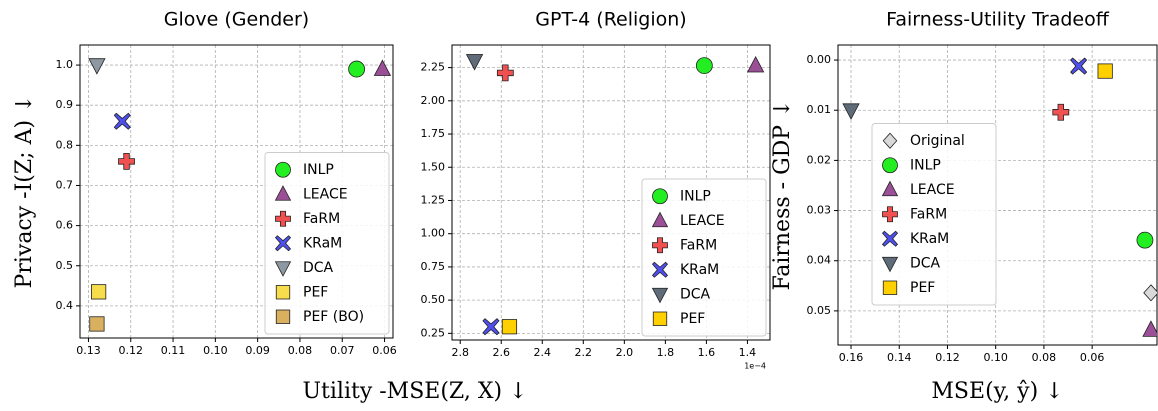  What do you see at coordinates (65, 265) in the screenshot?
I see `y-tick-label: 0.5` at bounding box center [65, 265].